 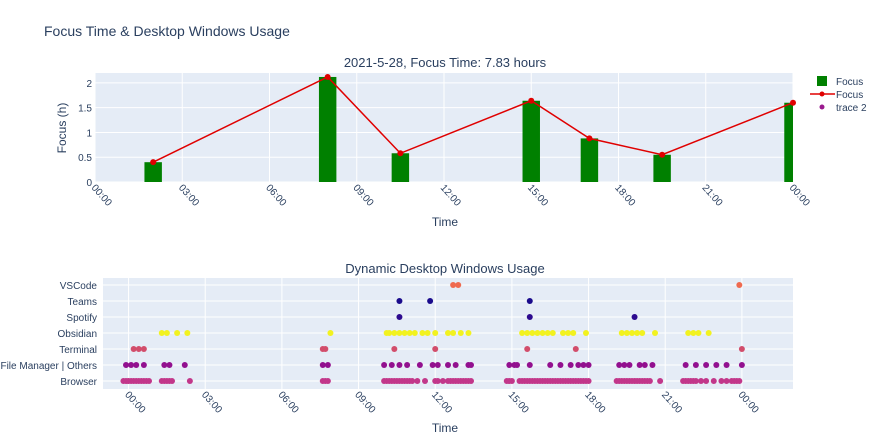 What do you see at coordinates (275, 196) in the screenshot?
I see `x-tick-label: 06:00` at bounding box center [275, 196].